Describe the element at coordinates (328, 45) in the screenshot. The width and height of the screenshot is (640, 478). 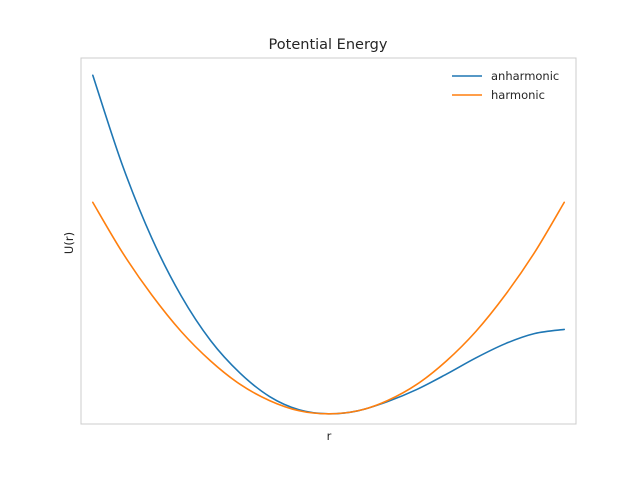
I see `chart-title: Potential Energy` at that location.